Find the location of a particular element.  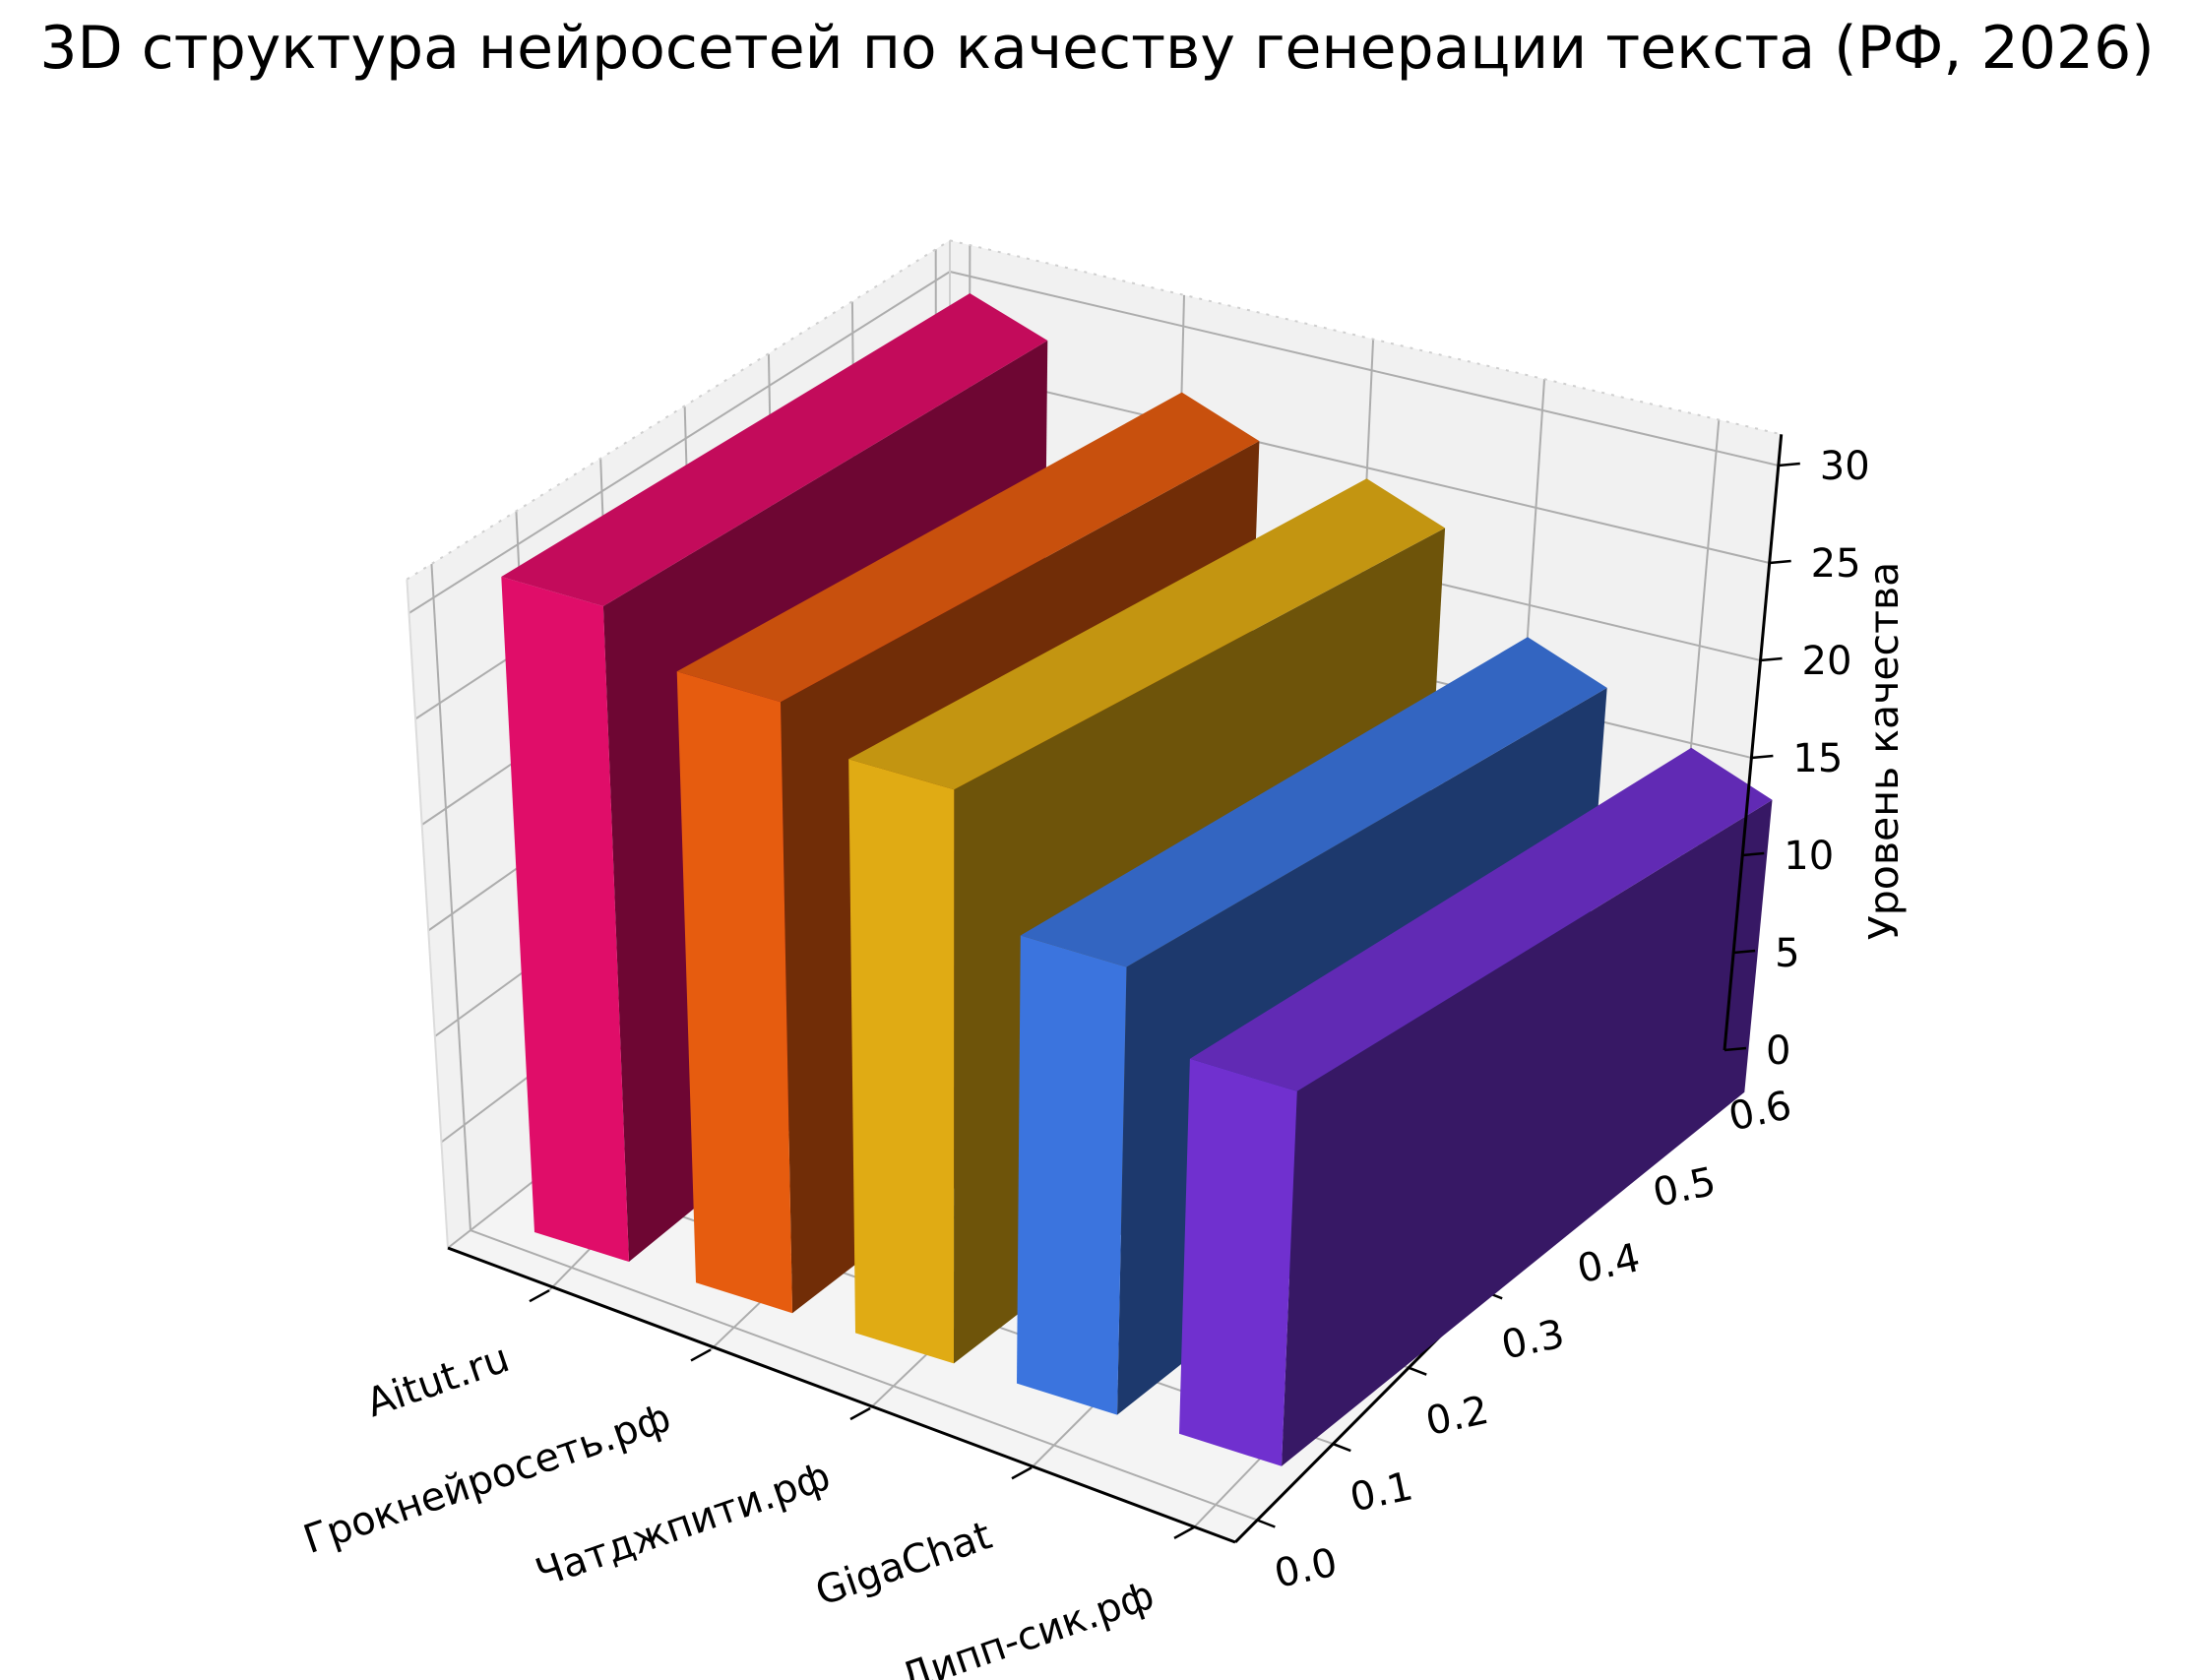

y-tick-label: 0.1 is located at coordinates (1382, 1492).